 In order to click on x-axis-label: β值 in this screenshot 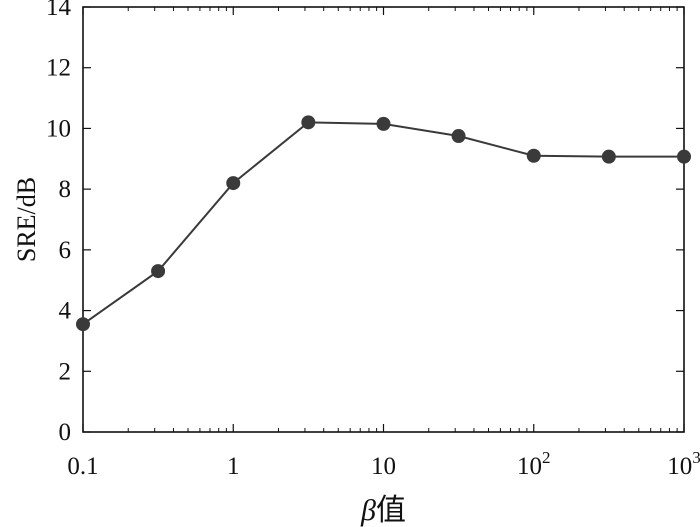, I will do `click(383, 510)`.